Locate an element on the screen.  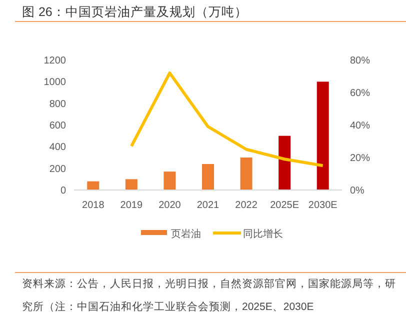
title: 图 26：中国页岩油产量及规划（万吨） is located at coordinates (135, 12).